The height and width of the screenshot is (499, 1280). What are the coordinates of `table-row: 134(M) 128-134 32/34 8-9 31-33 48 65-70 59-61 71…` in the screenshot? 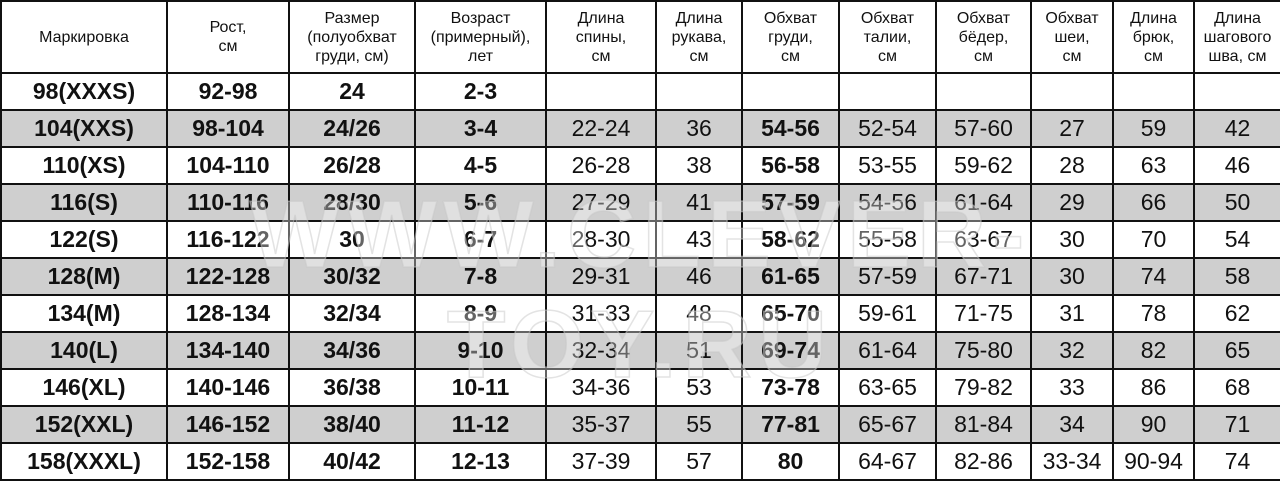 It's located at (640, 313).